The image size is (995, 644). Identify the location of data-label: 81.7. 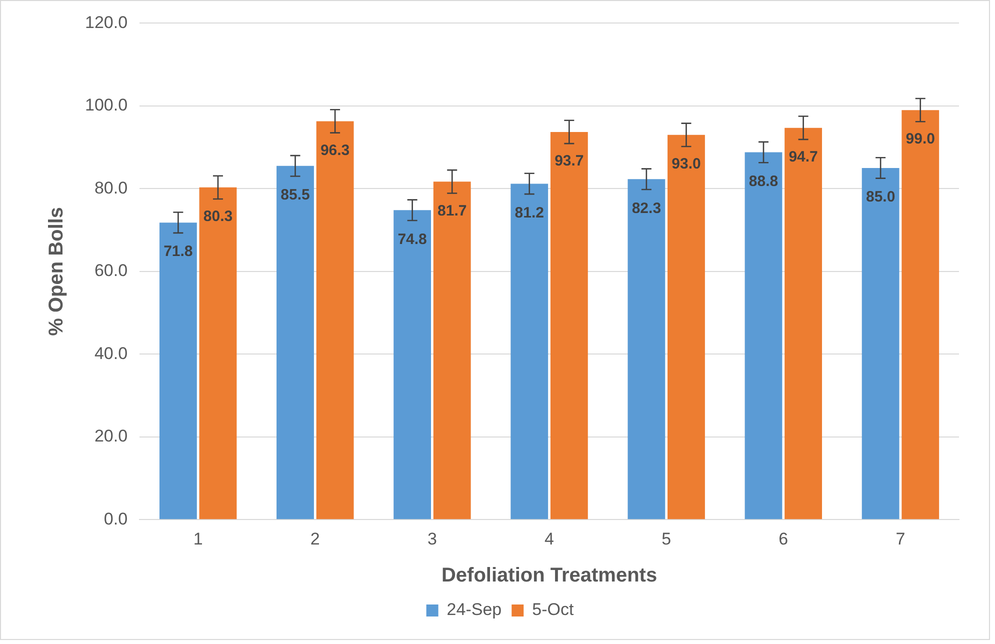
(452, 211).